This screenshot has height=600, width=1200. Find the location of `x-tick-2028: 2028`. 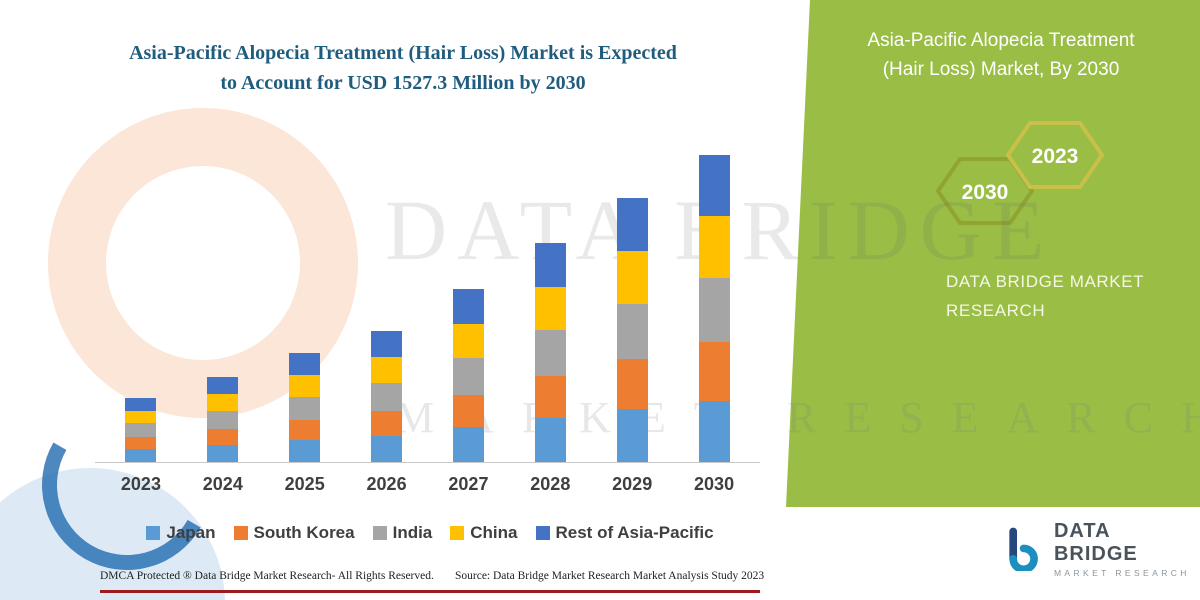

x-tick-2028: 2028 is located at coordinates (550, 484).